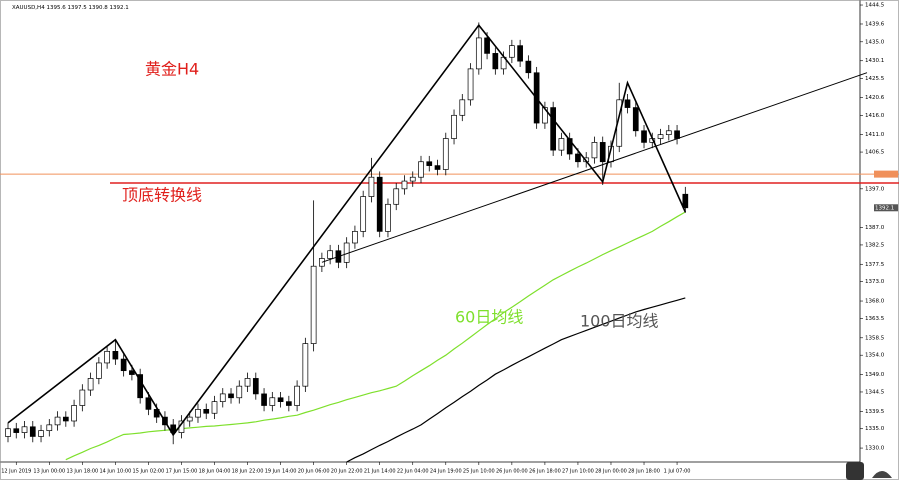  What do you see at coordinates (875, 189) in the screenshot?
I see `y-tick-label: 1397.0` at bounding box center [875, 189].